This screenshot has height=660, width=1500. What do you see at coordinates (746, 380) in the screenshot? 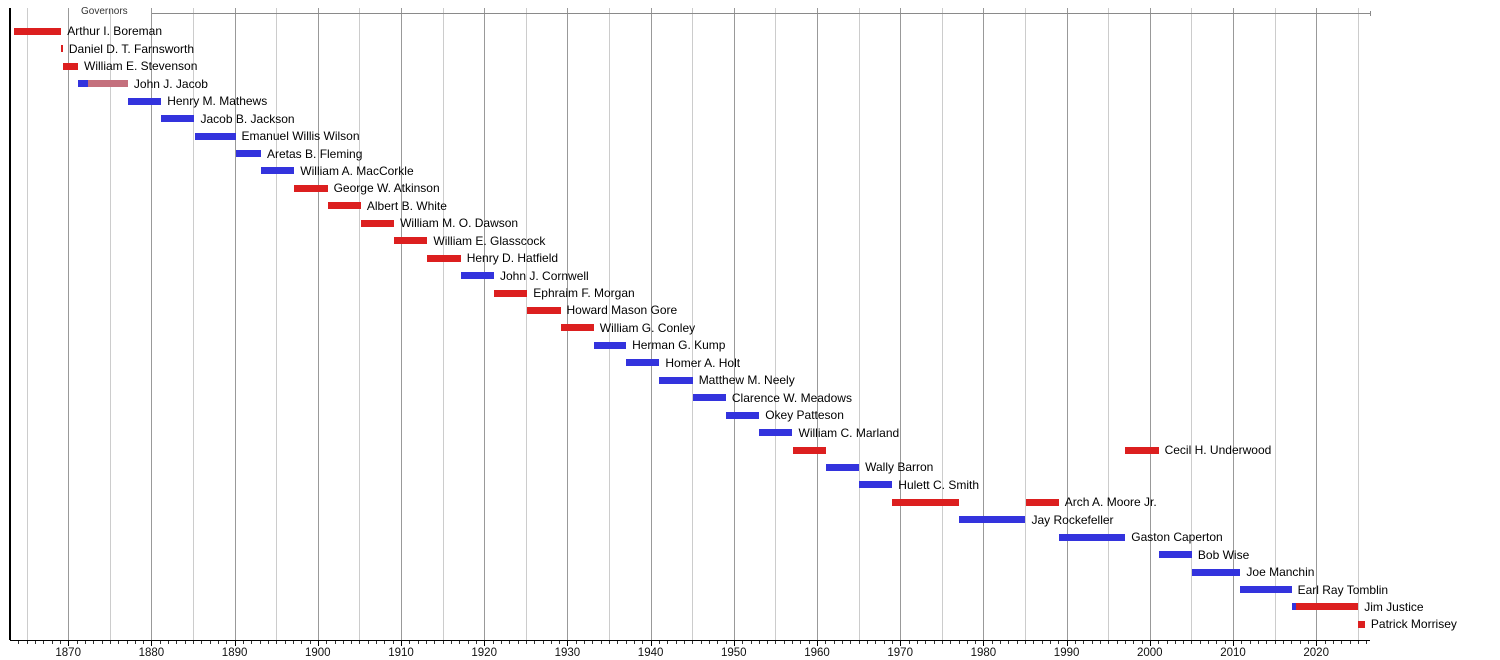
I see `governor-name-label: Matthew M. Neely` at bounding box center [746, 380].